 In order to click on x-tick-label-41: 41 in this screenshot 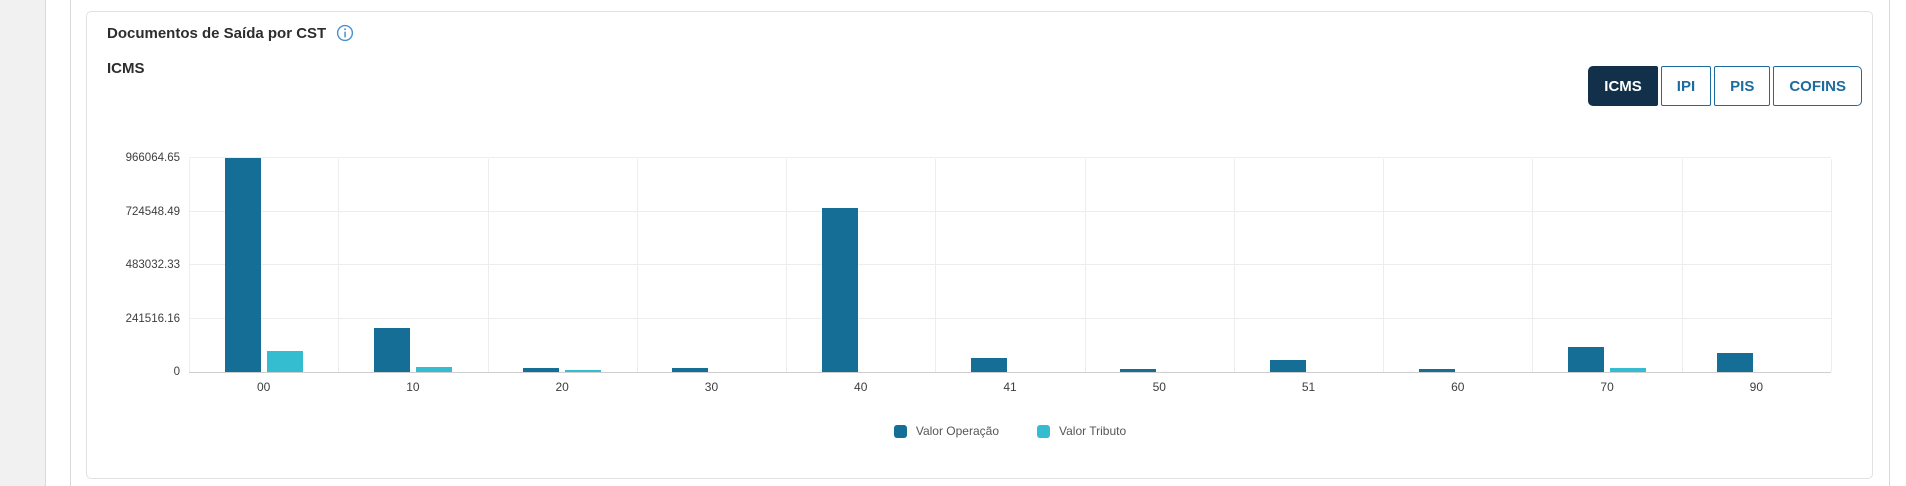, I will do `click(1010, 387)`.